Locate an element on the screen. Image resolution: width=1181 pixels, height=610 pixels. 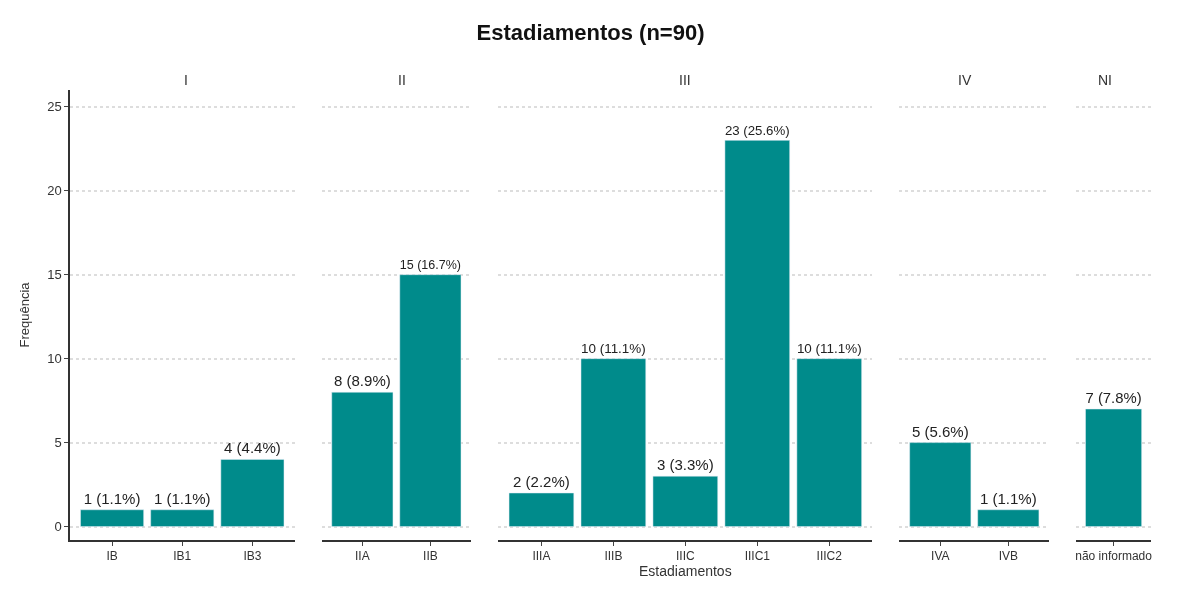
x-tick-label: não informado is located at coordinates (1114, 556).